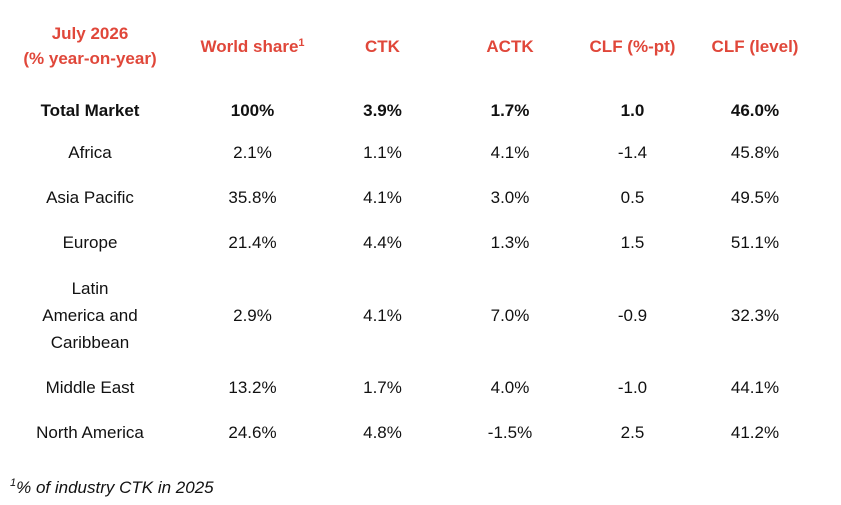 Image resolution: width=841 pixels, height=505 pixels. What do you see at coordinates (510, 197) in the screenshot?
I see `actk-value: 3.0%` at bounding box center [510, 197].